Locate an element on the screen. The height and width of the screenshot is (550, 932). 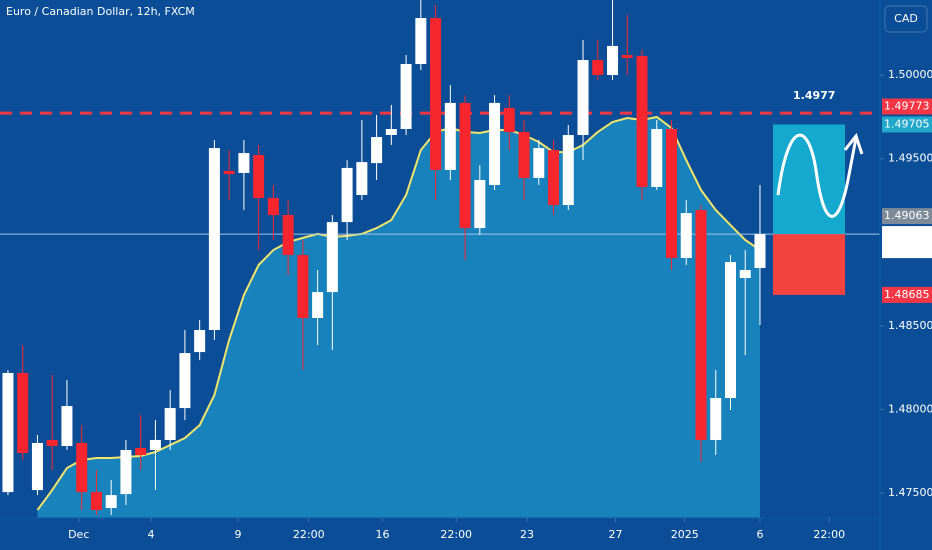
x-tick-label: 2025 is located at coordinates (685, 534).